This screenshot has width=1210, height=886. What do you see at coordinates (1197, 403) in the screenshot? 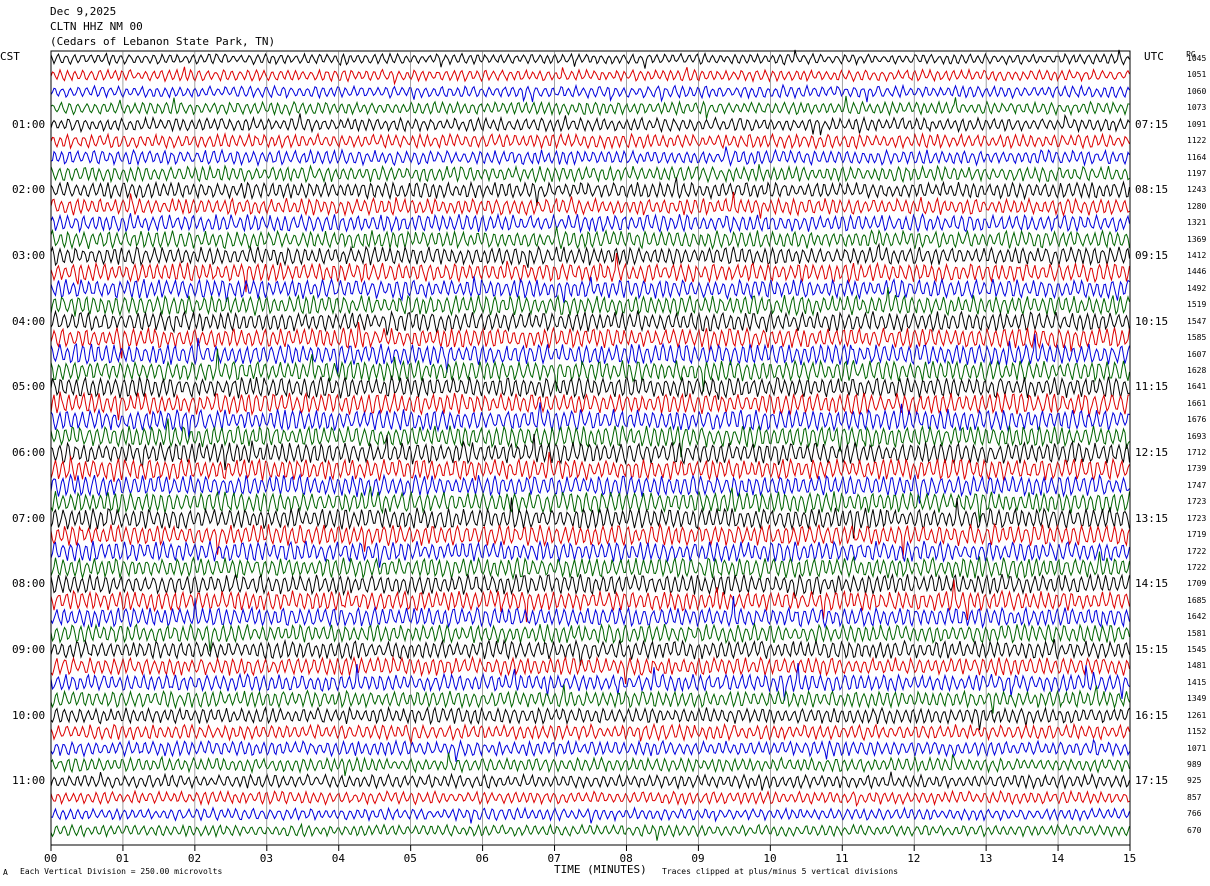
I see `row-value-label: 1661` at bounding box center [1197, 403].